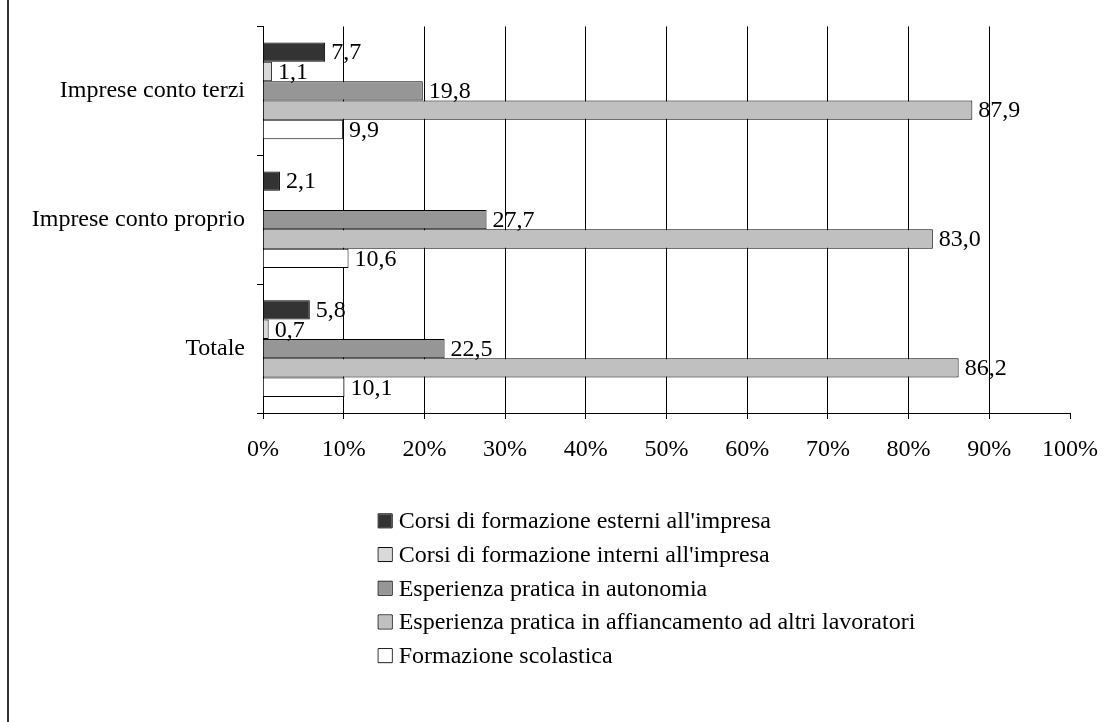 Image resolution: width=1118 pixels, height=722 pixels. I want to click on y-tick-label: Totale, so click(215, 346).